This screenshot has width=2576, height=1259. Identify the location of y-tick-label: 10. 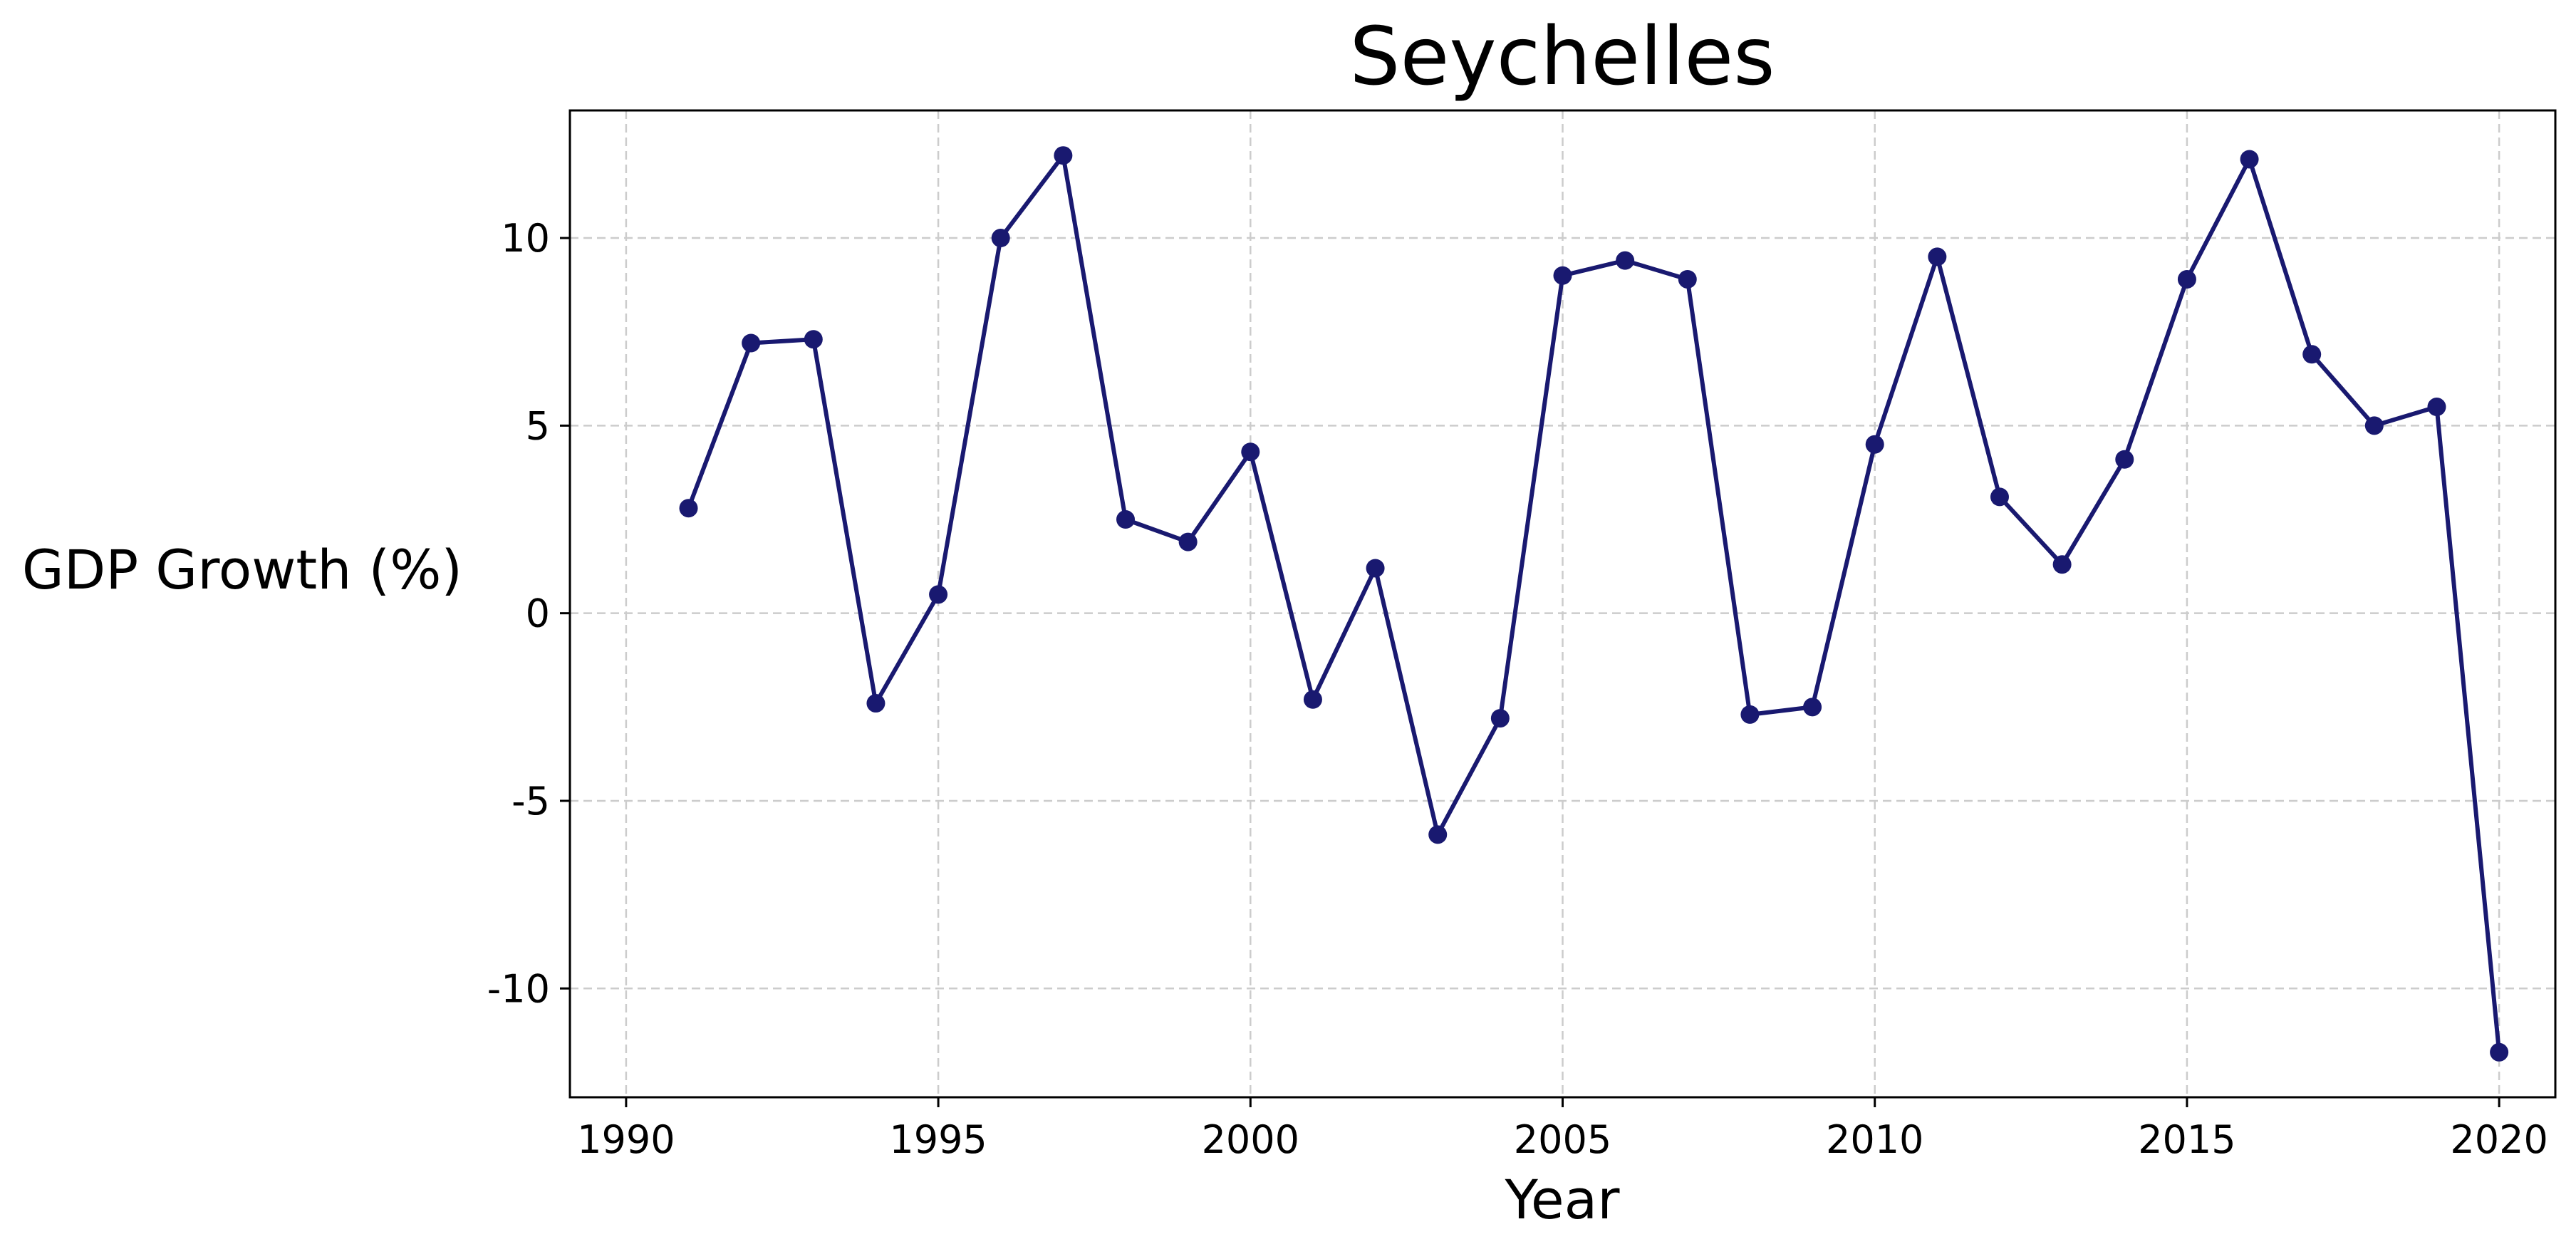
(525, 238).